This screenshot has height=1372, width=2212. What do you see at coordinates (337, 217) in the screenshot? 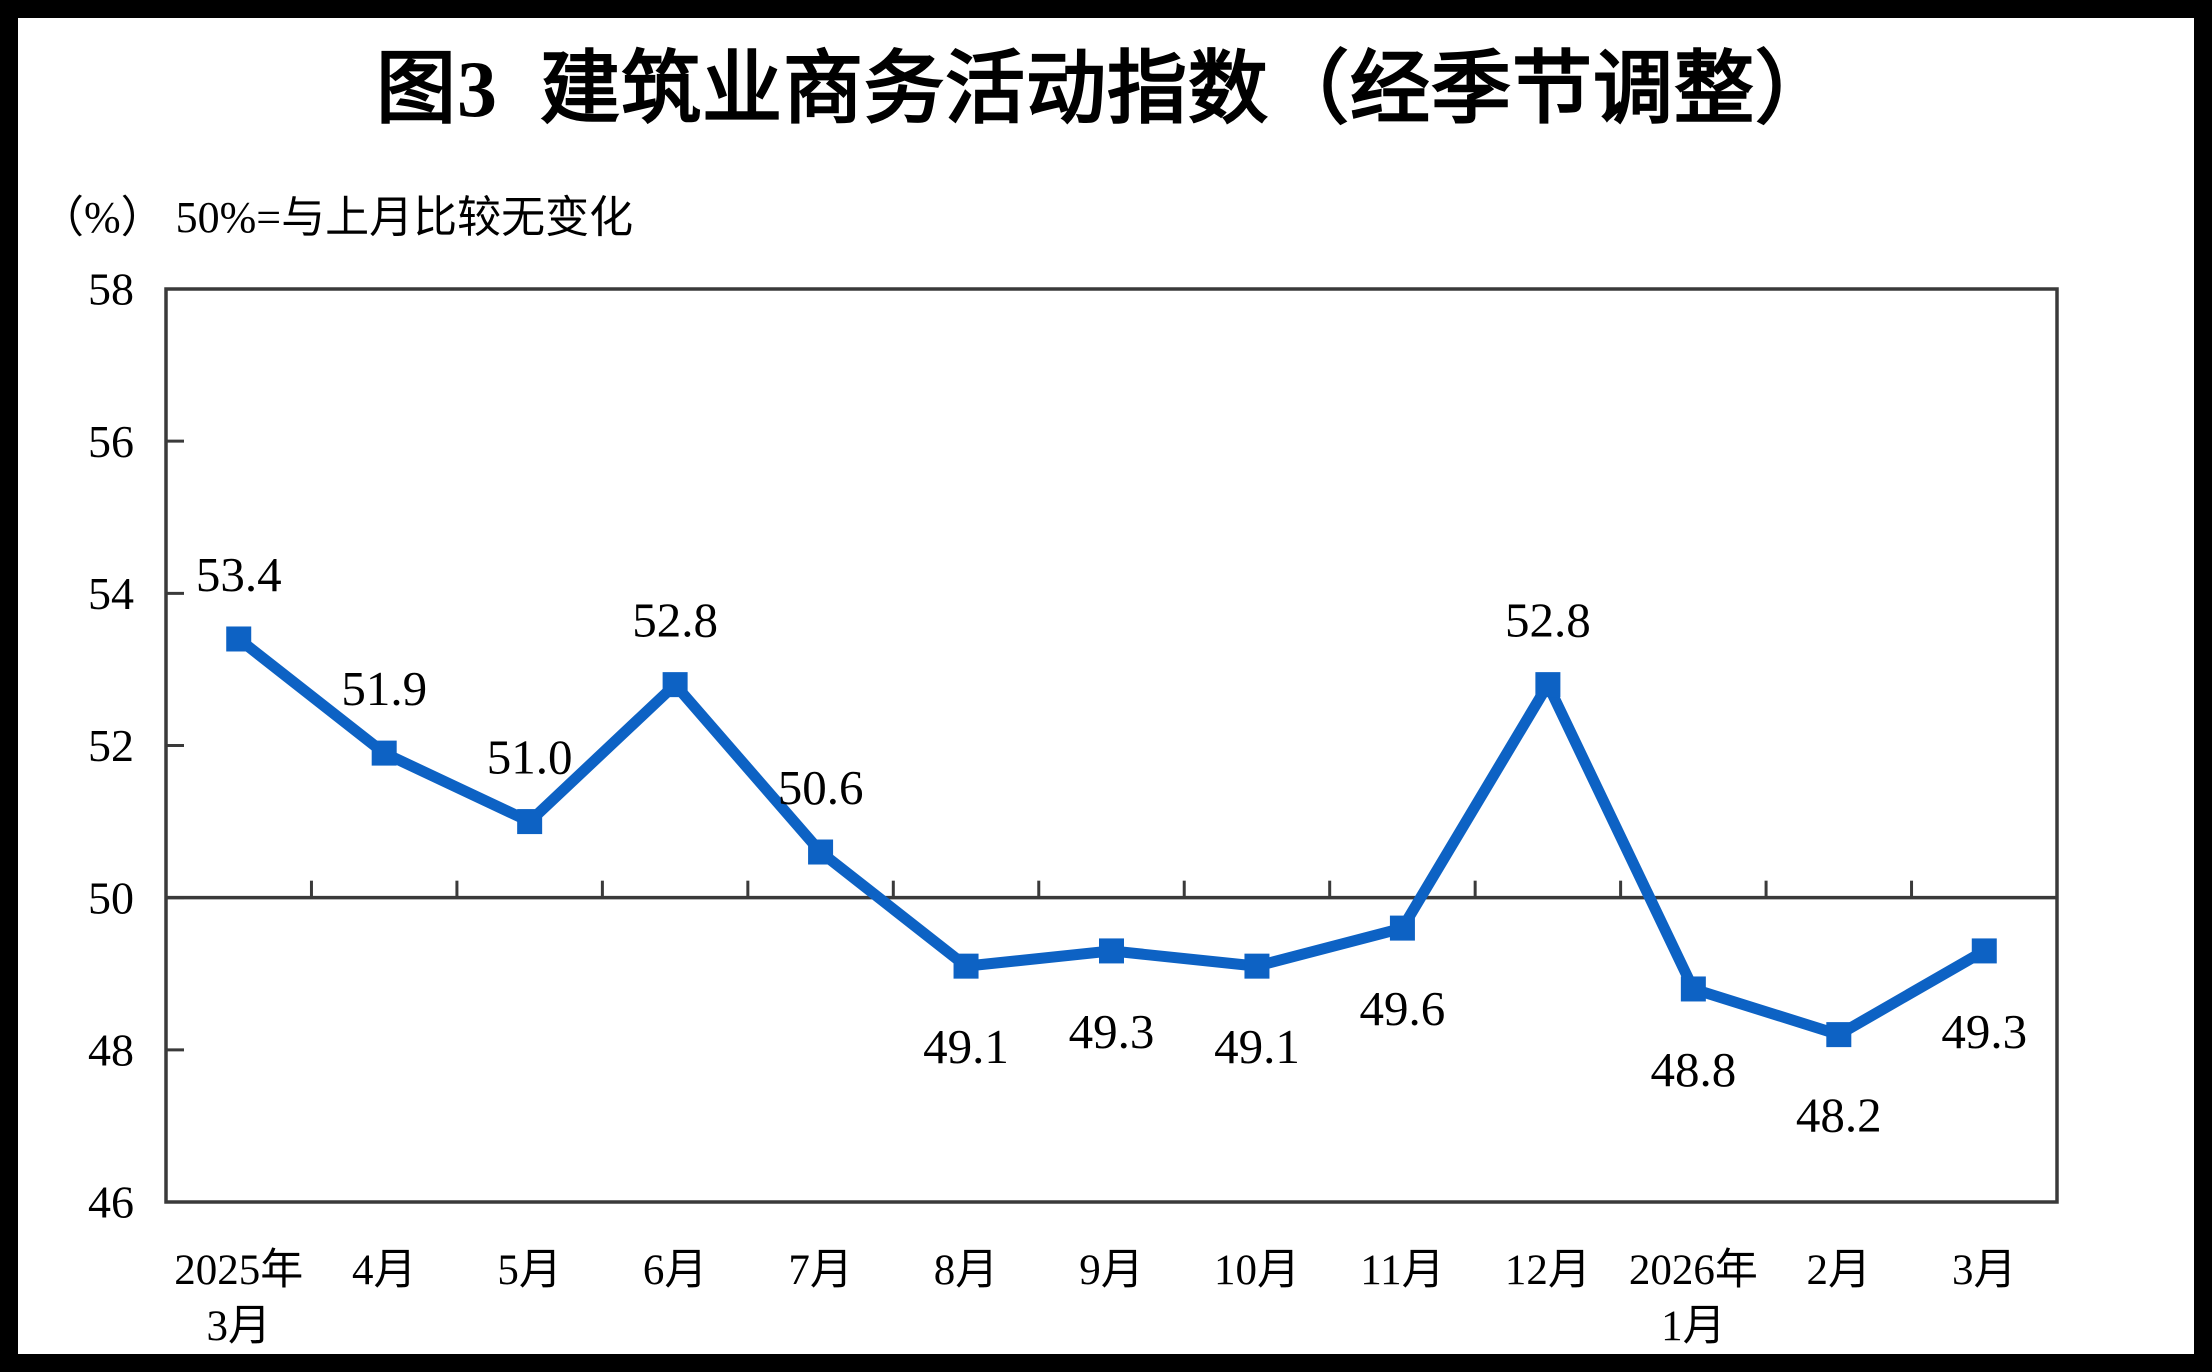
I see `unit-note: （%） 50%=与上月比较无变化` at bounding box center [337, 217].